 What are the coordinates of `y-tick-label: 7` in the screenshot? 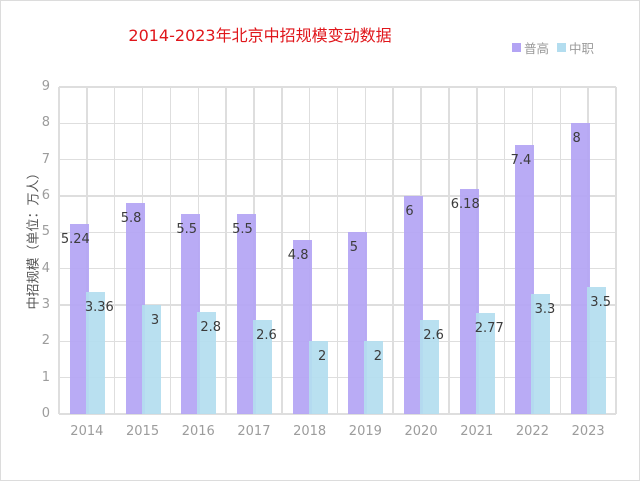 It's located at (45, 159).